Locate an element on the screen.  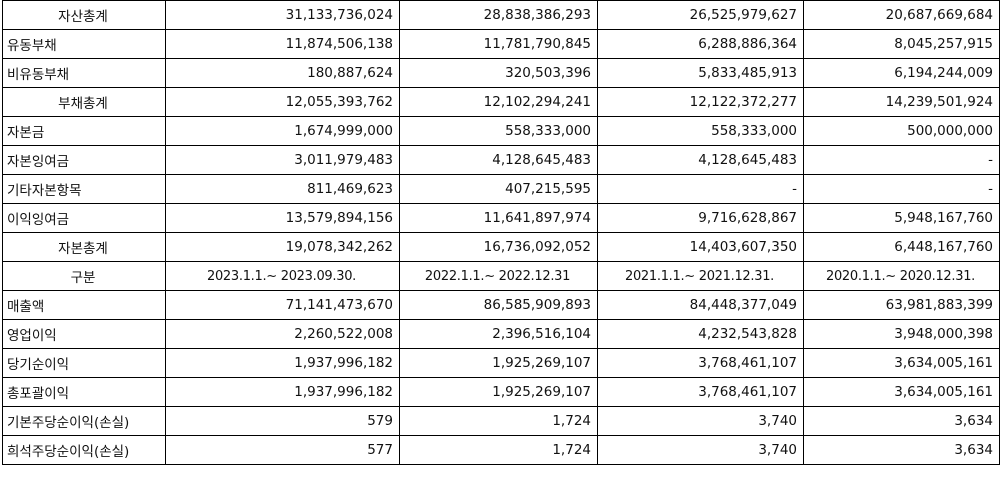
row-label: 희석주당순이익(손실) is located at coordinates (84, 450).